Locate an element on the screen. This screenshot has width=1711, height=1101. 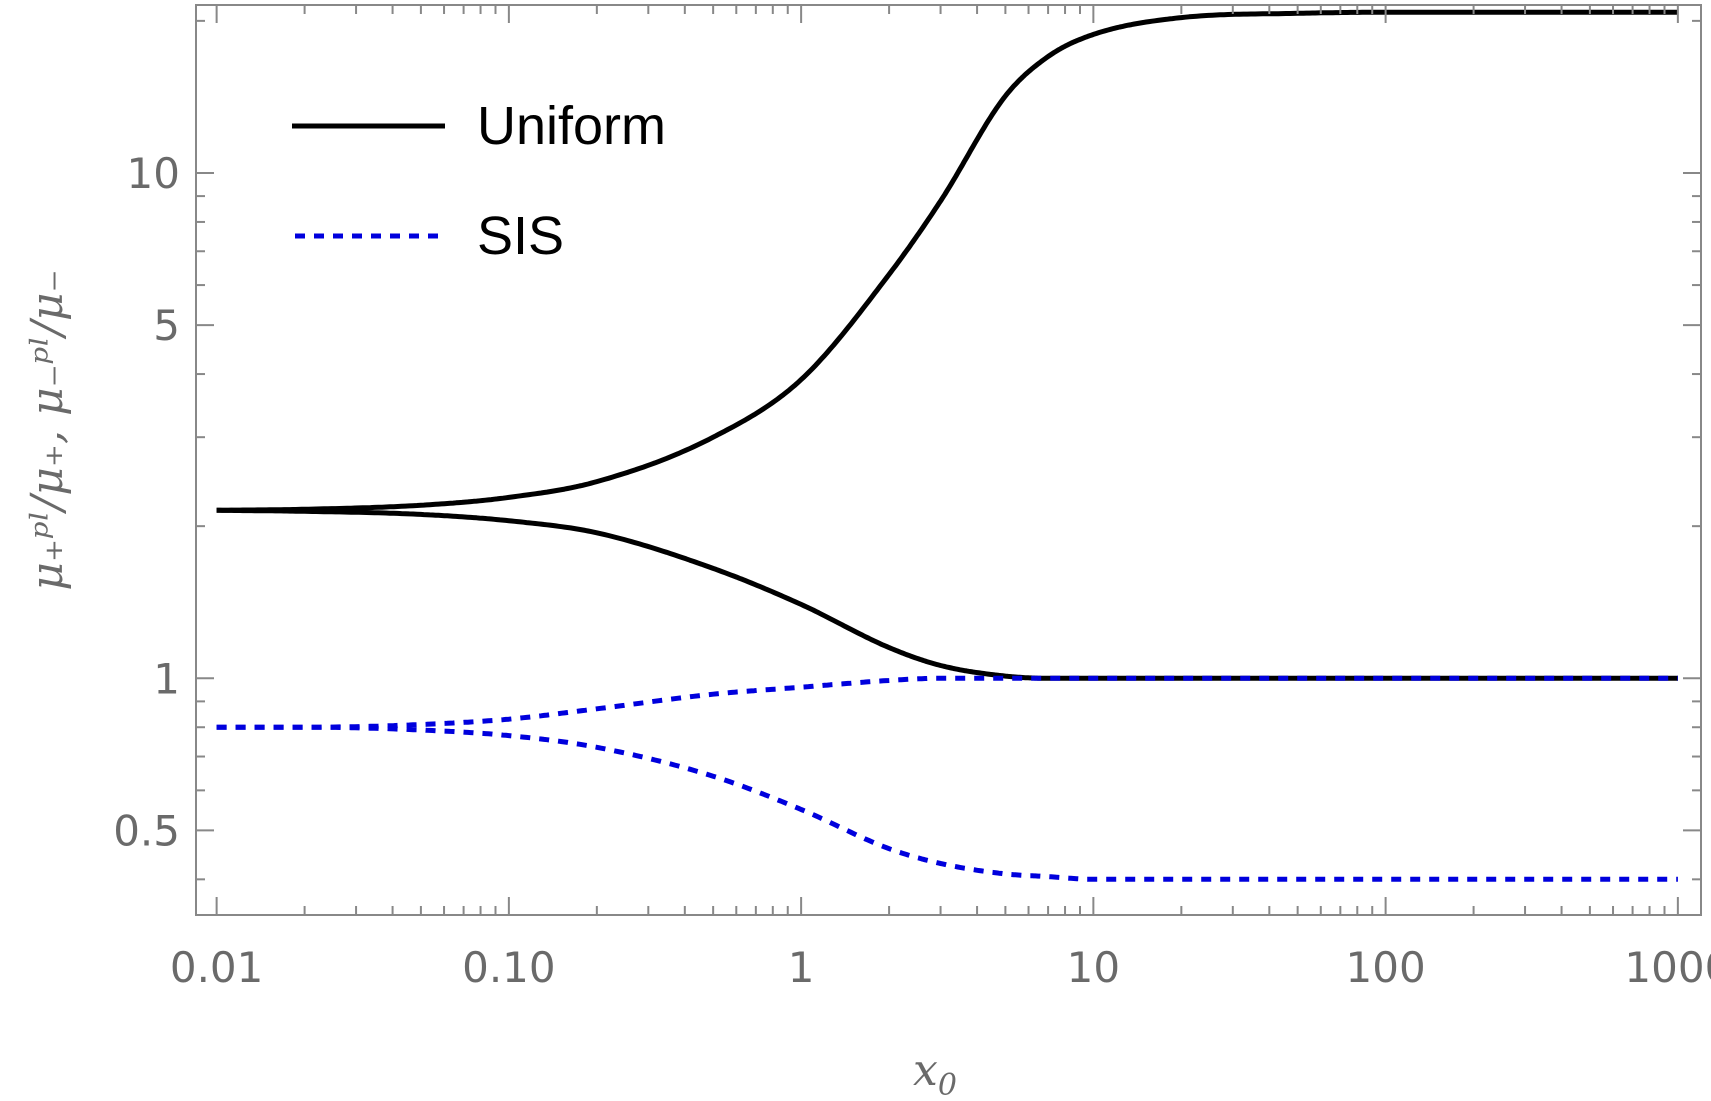
y-tick-label: 1 is located at coordinates (166, 678).